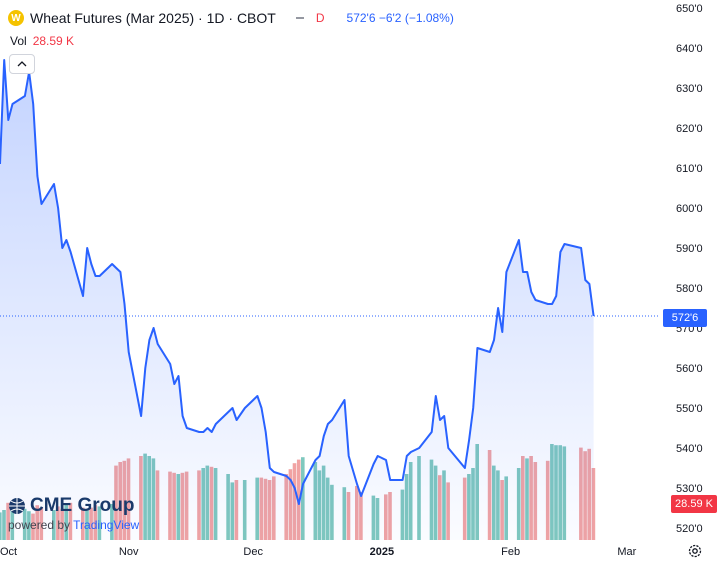  What do you see at coordinates (689, 409) in the screenshot?
I see `y-tick-label: 550'0` at bounding box center [689, 409].